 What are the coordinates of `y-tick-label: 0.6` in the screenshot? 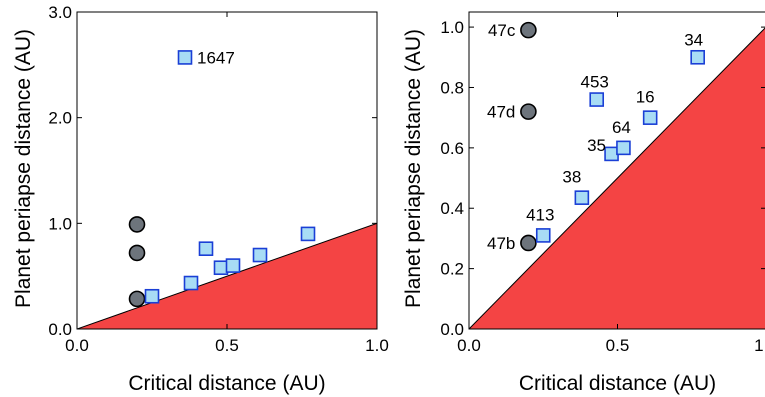 It's located at (452, 148).